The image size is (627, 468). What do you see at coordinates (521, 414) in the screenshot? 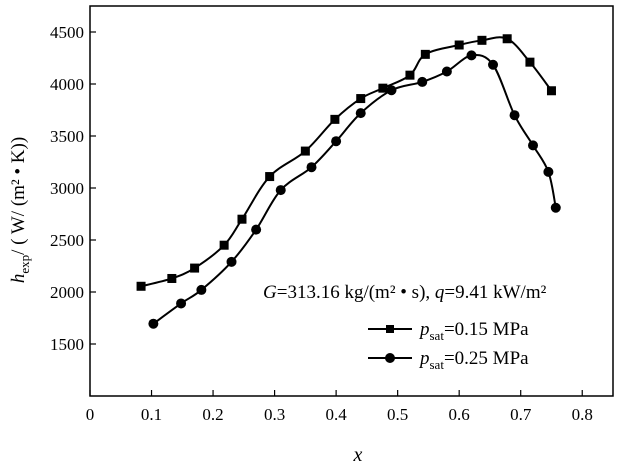
I see `x-tick-label: 0.7` at bounding box center [521, 414].